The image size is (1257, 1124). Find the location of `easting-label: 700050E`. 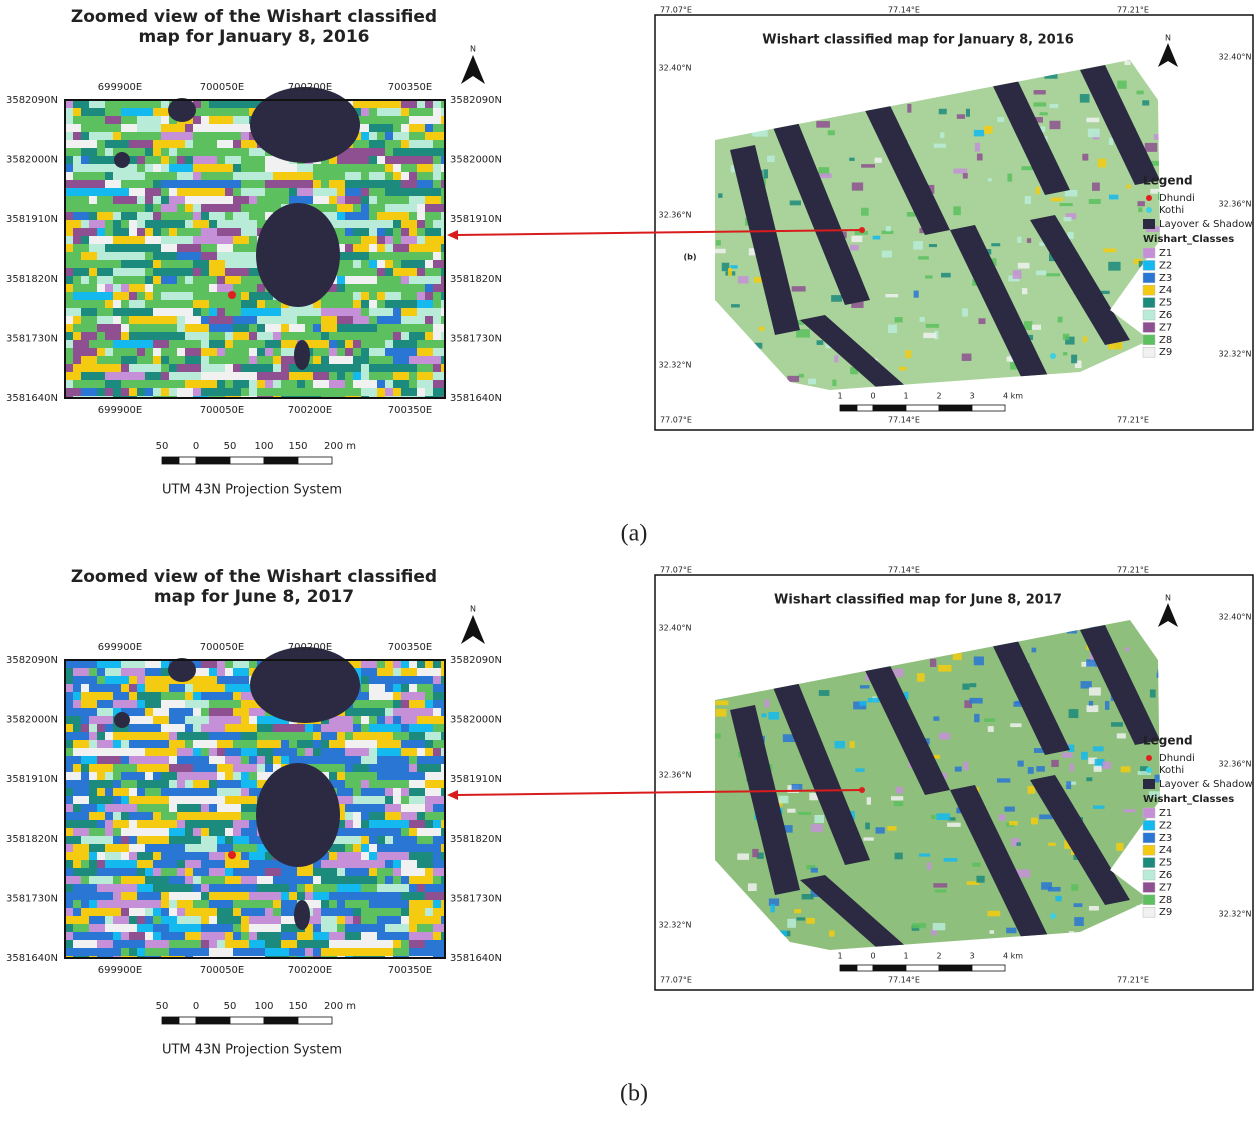

easting-label: 700050E is located at coordinates (222, 647).